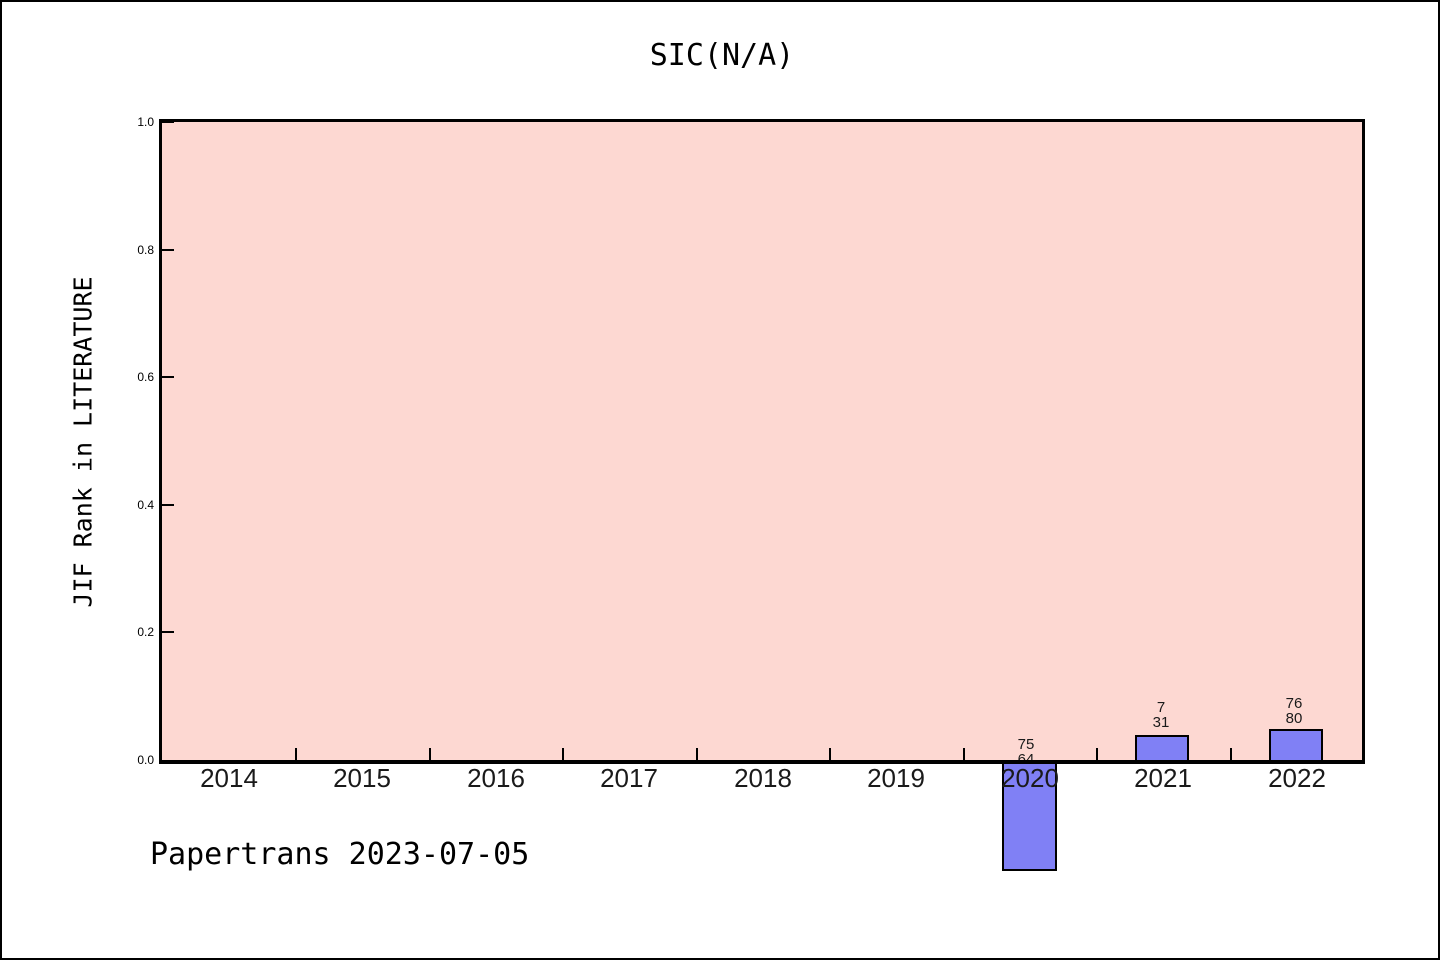 The image size is (1440, 960). What do you see at coordinates (145, 250) in the screenshot?
I see `y-tick-label: 0.8` at bounding box center [145, 250].